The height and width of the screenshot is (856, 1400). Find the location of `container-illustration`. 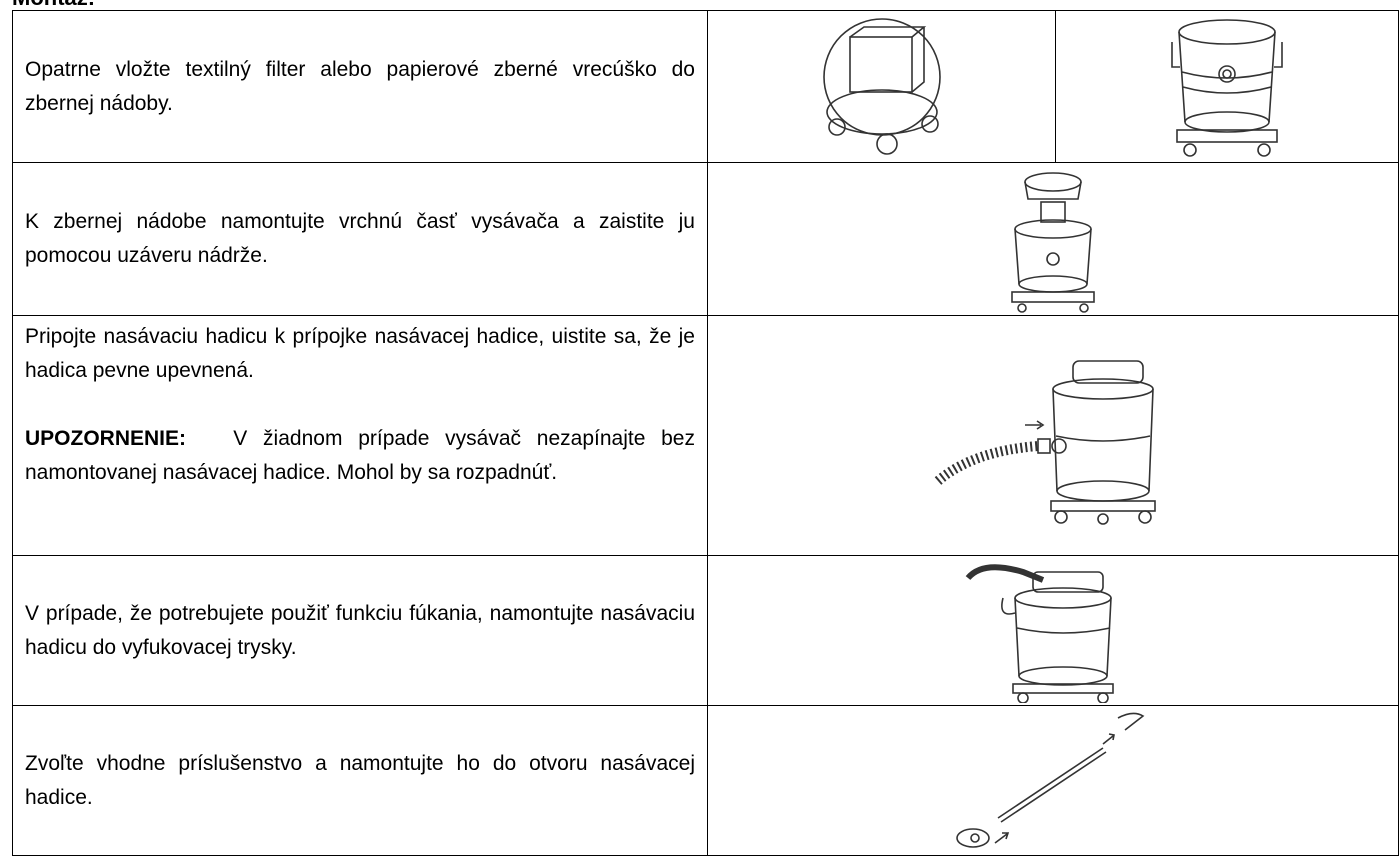

container-illustration is located at coordinates (1227, 87).